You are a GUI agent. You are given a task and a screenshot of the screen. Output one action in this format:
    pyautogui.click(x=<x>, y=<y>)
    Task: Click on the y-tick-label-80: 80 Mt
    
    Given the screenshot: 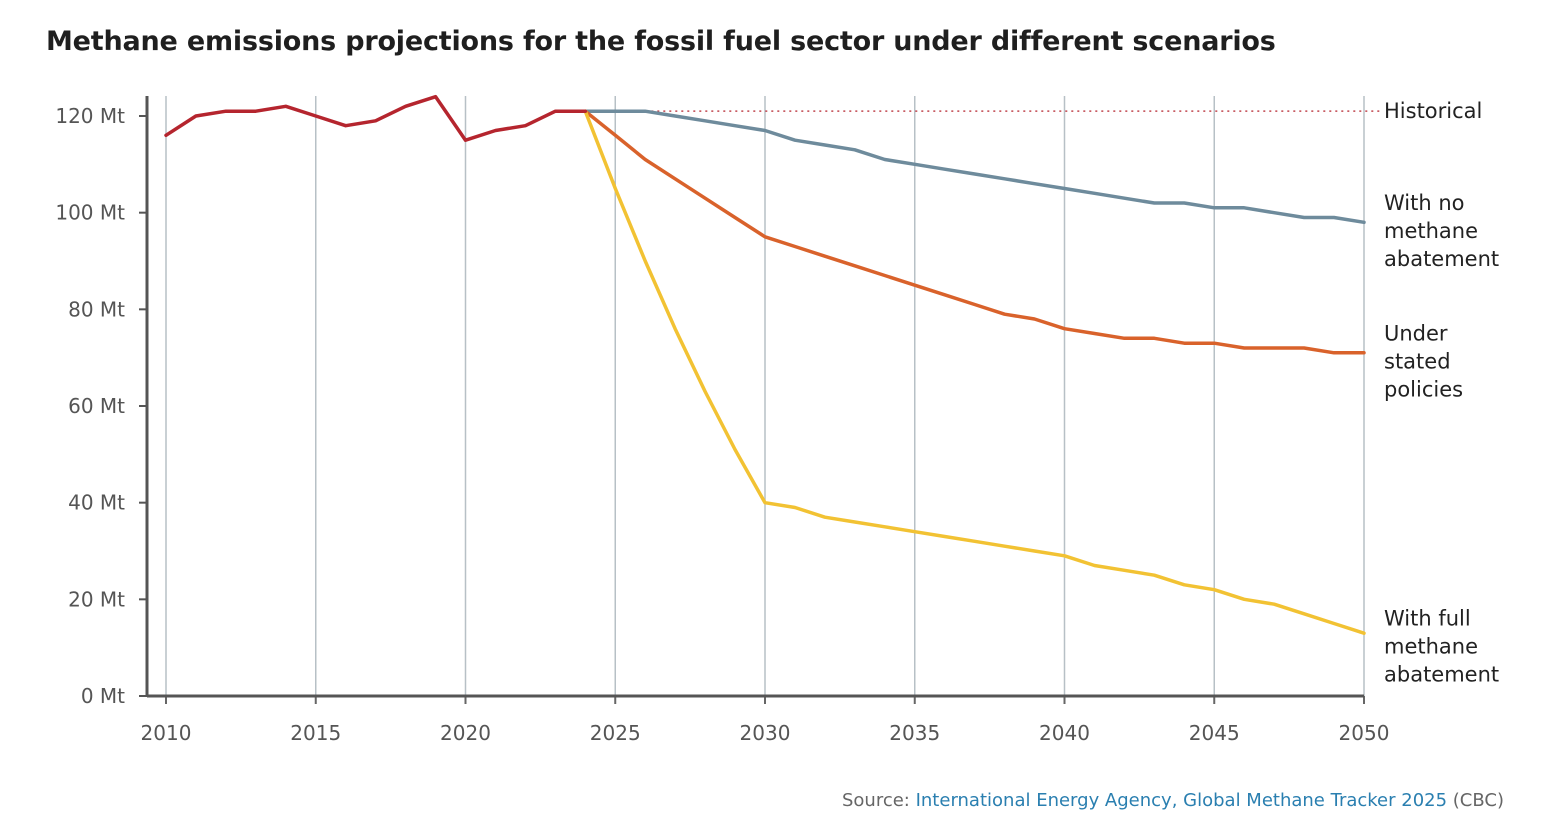 What is the action you would take?
    pyautogui.click(x=96, y=309)
    